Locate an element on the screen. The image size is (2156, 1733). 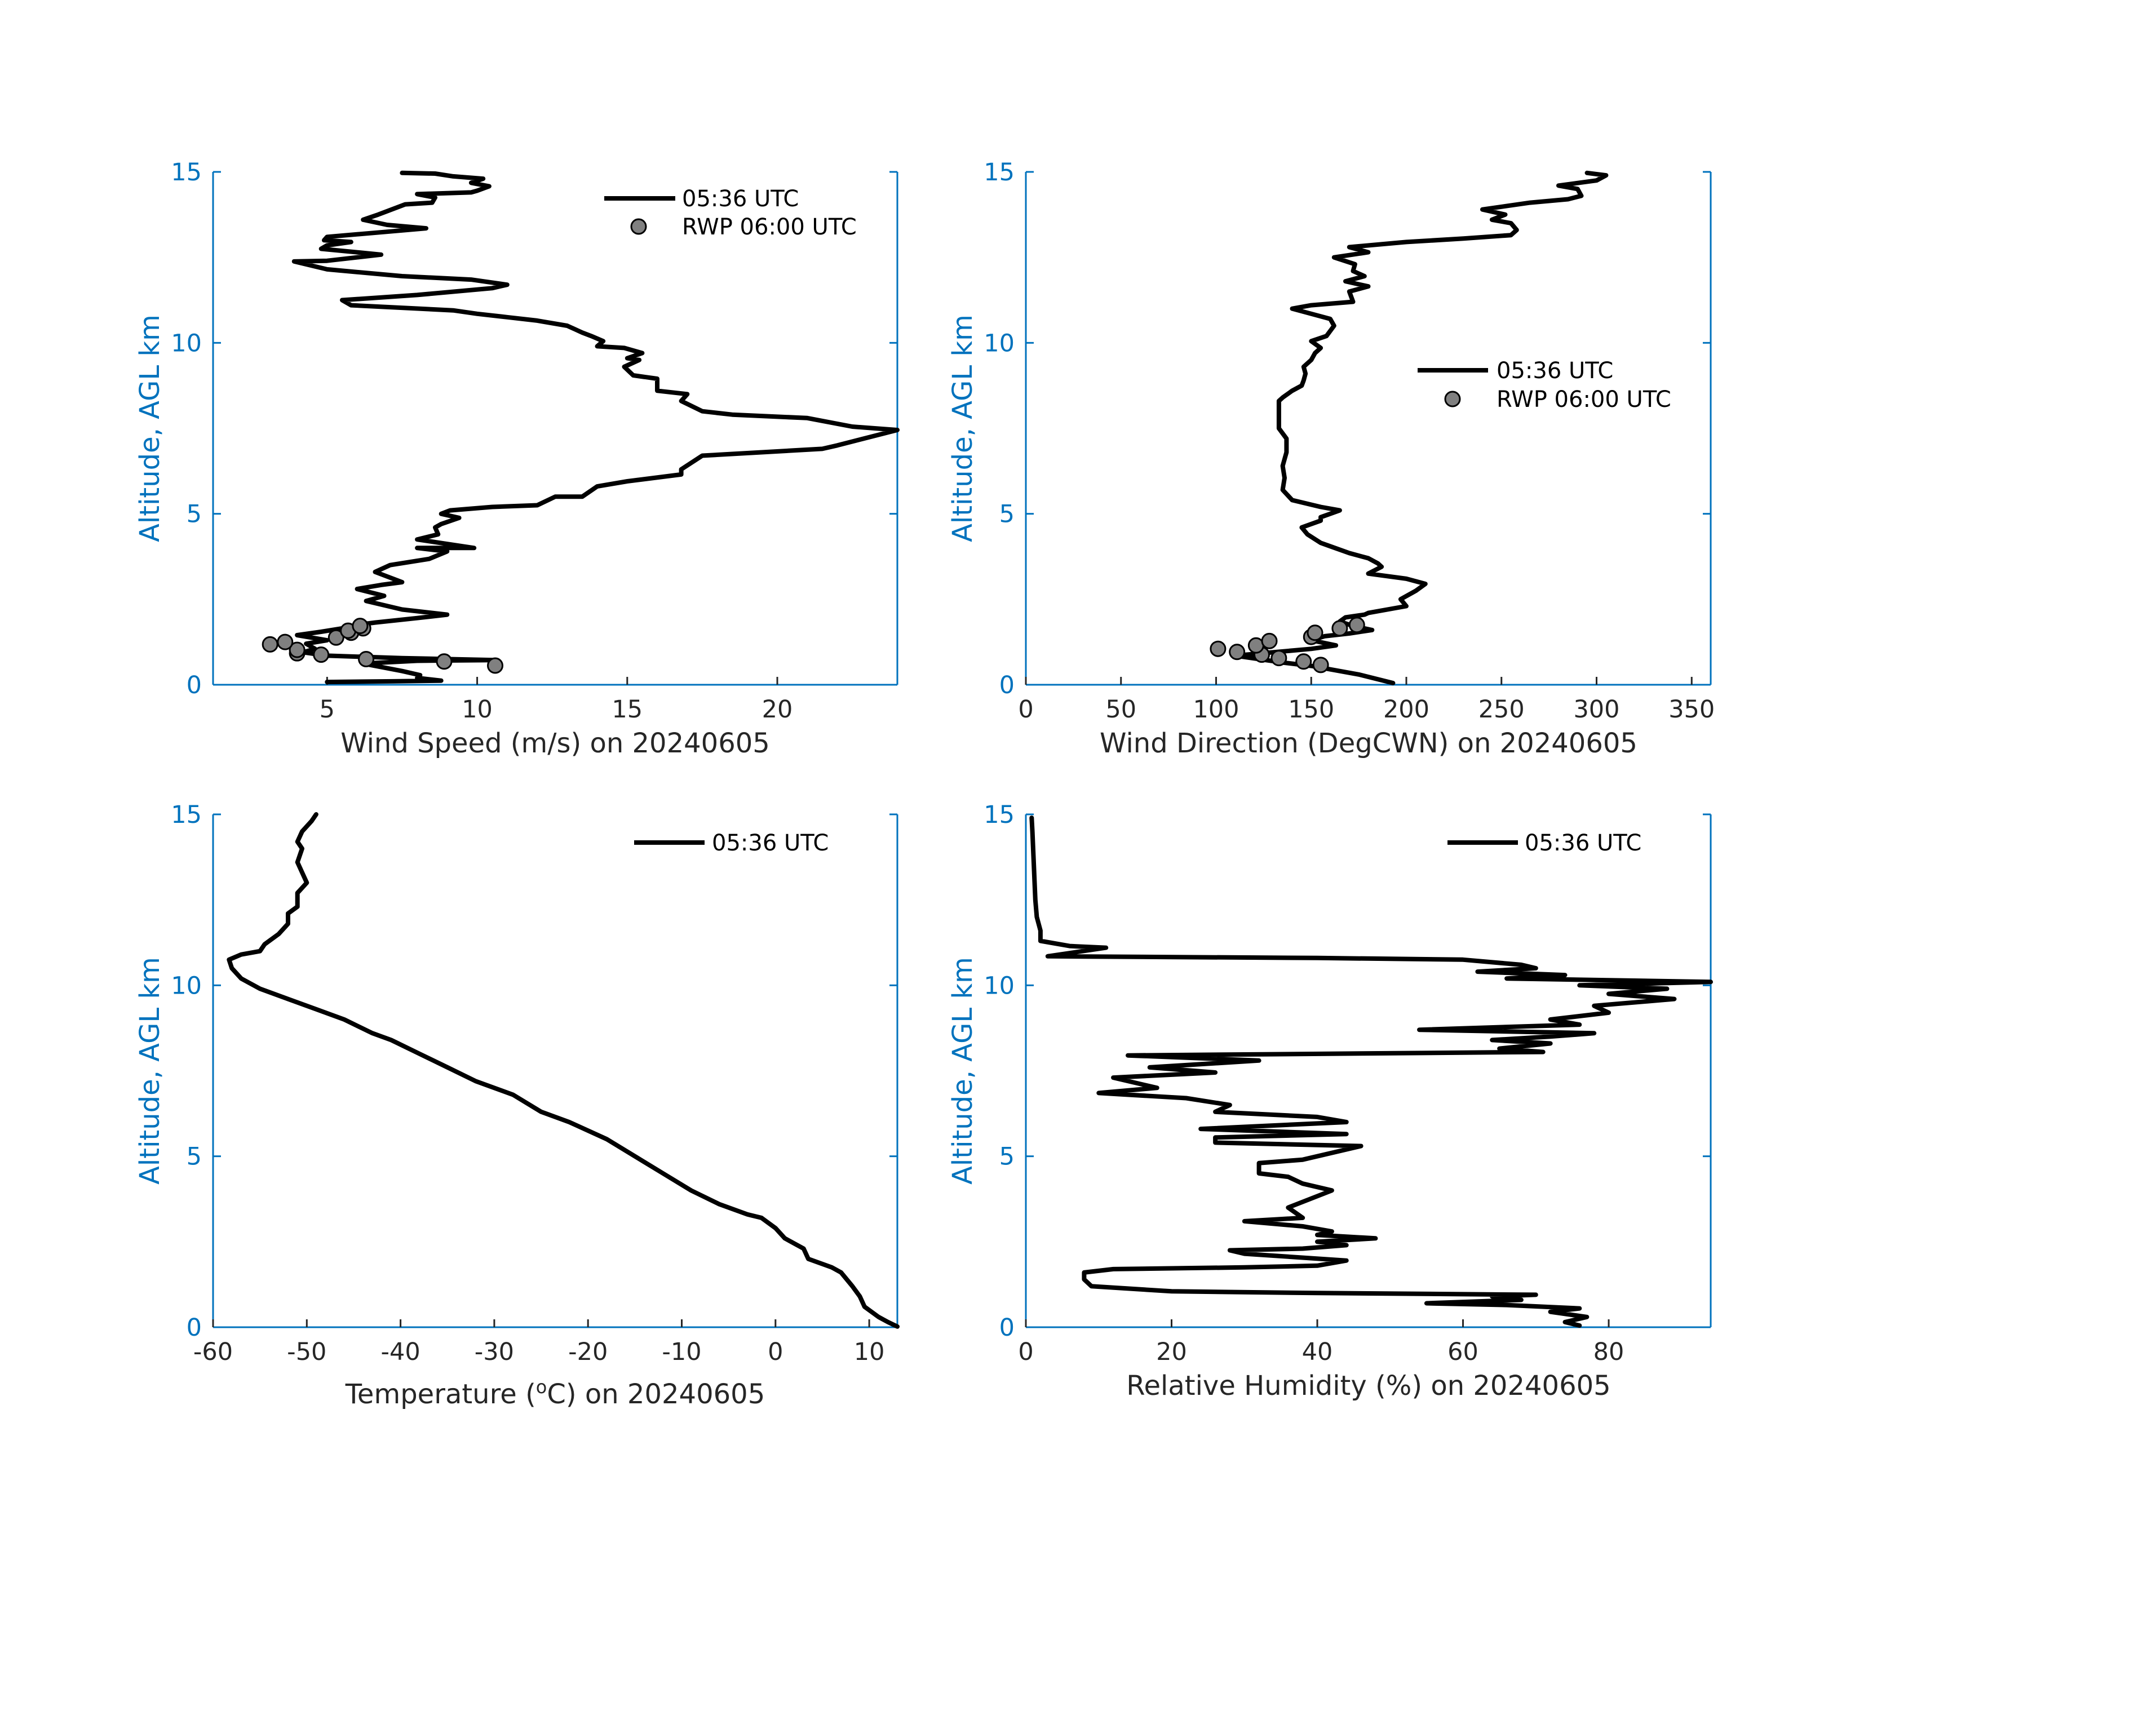
wind-direction-plot is located at coordinates (1409, 427).